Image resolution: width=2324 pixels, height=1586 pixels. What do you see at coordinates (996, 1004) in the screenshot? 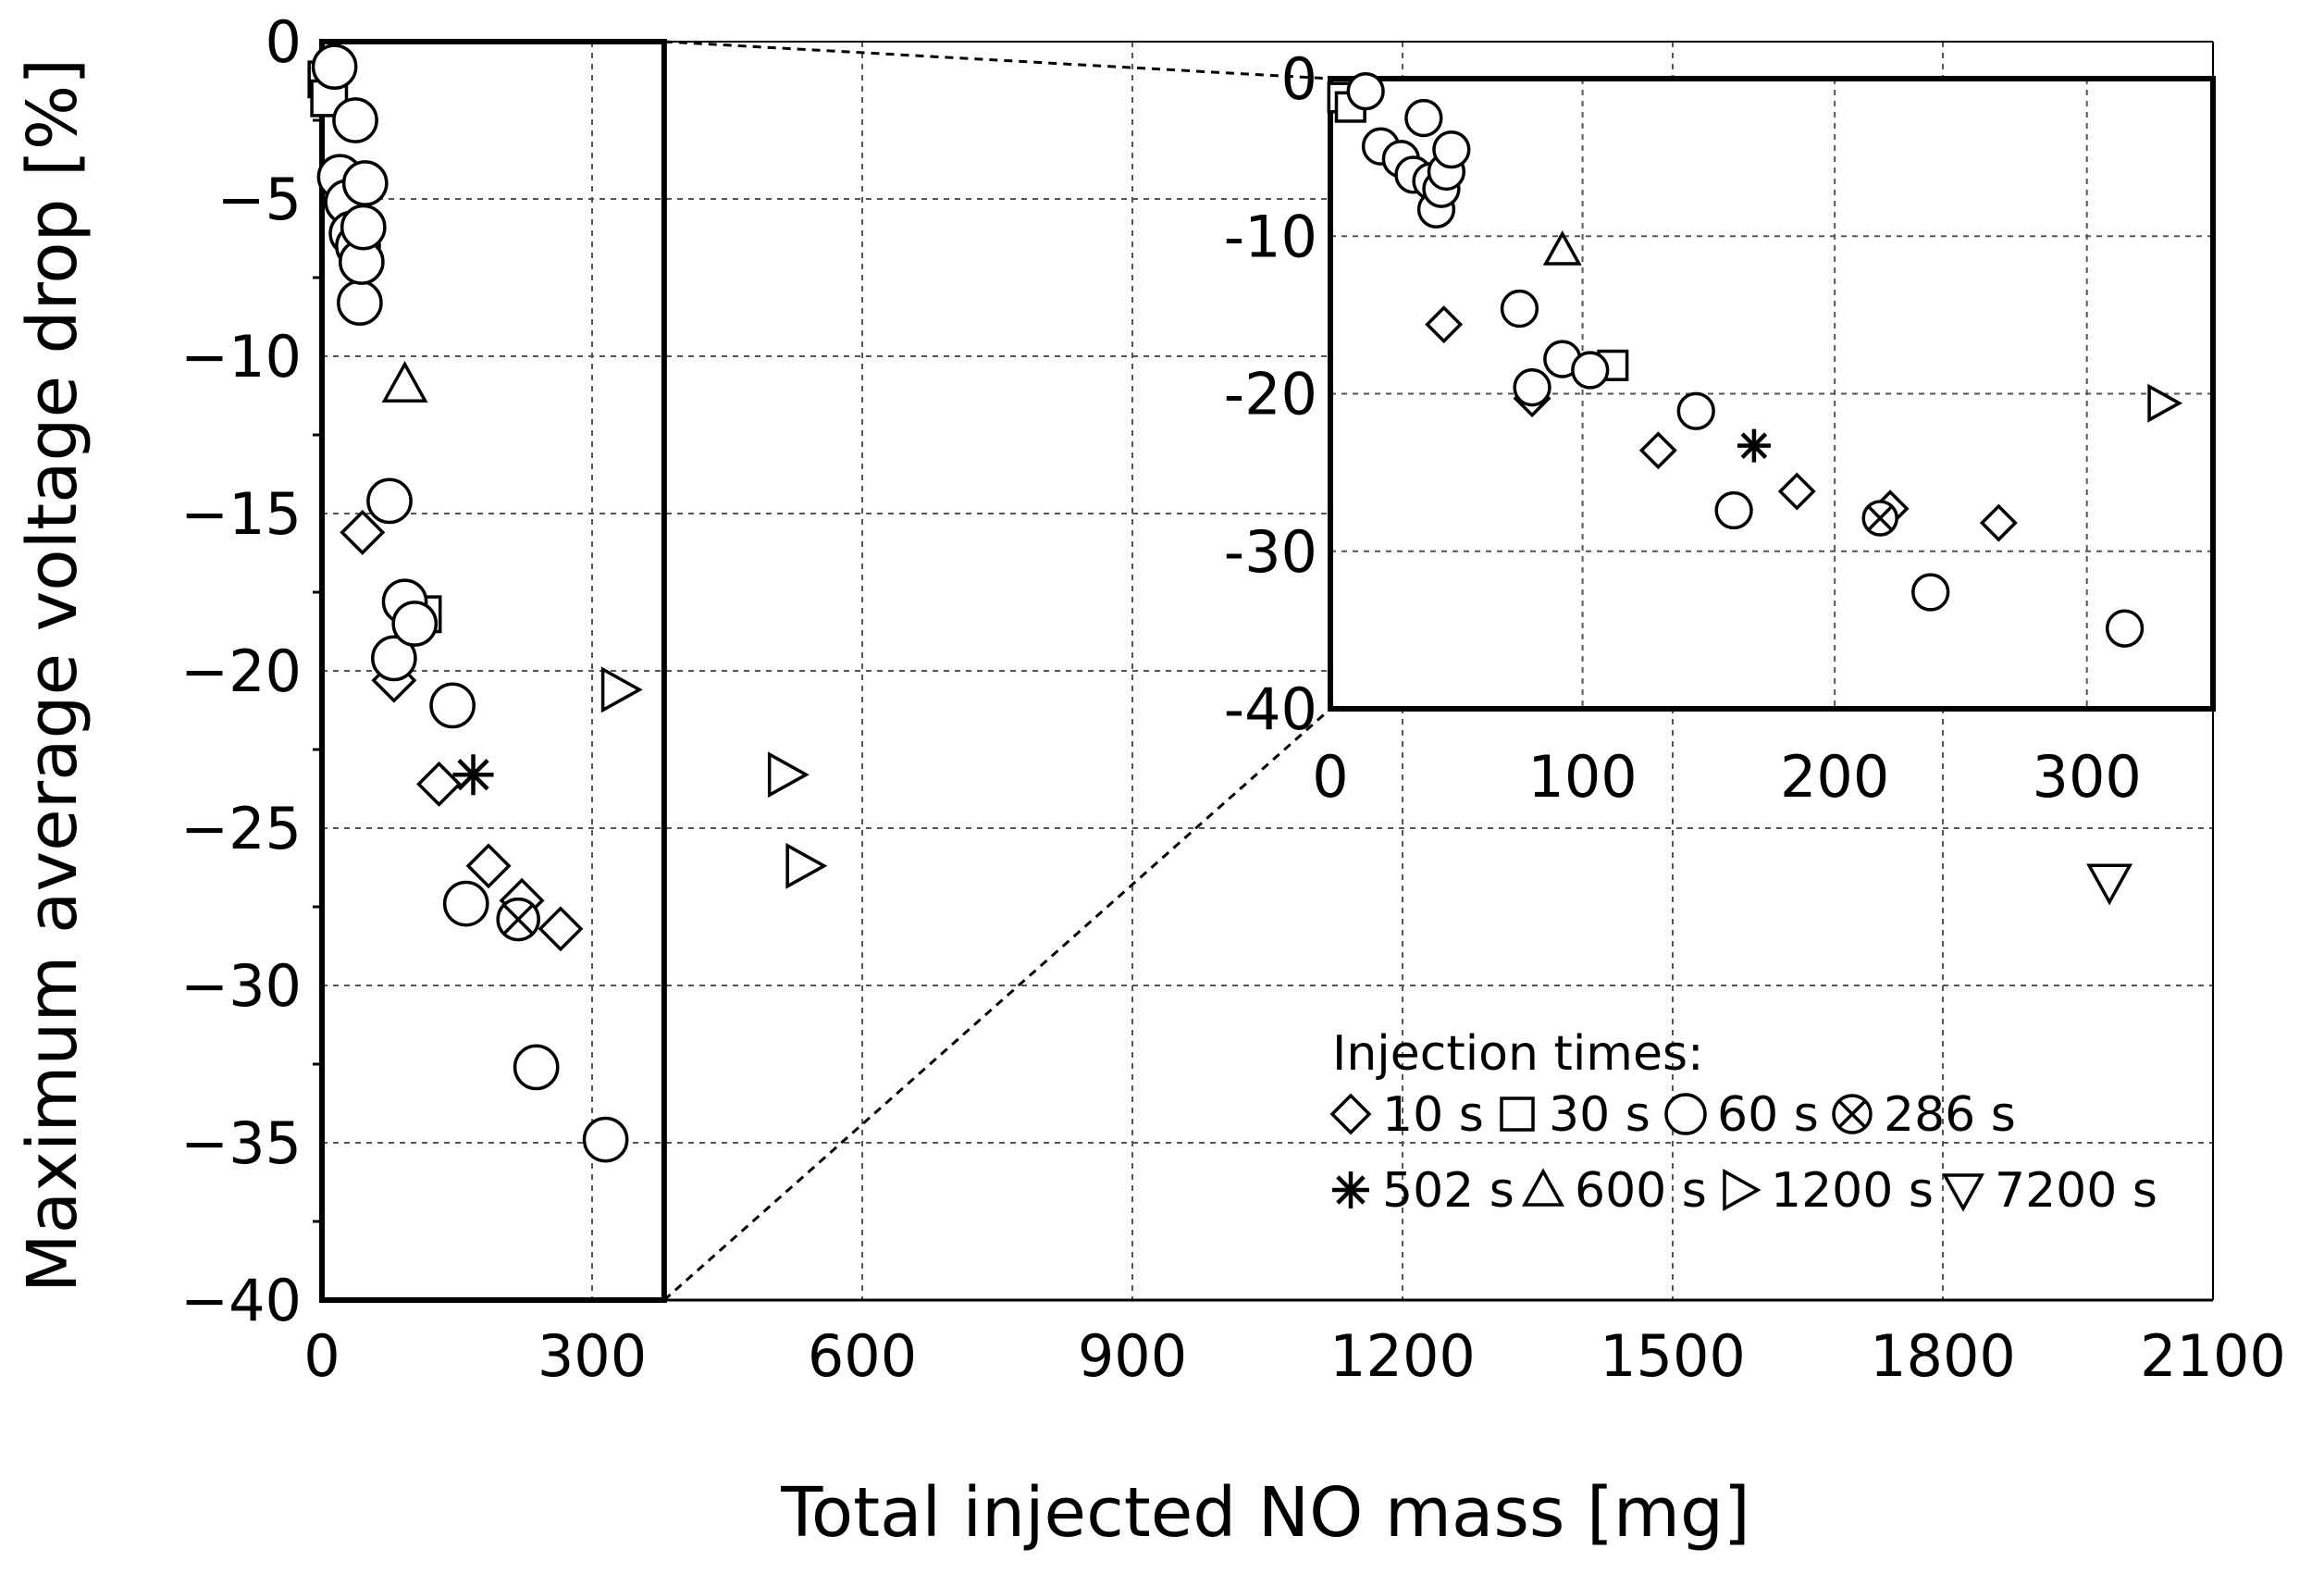
I see `zoom-connector-bottom` at bounding box center [996, 1004].